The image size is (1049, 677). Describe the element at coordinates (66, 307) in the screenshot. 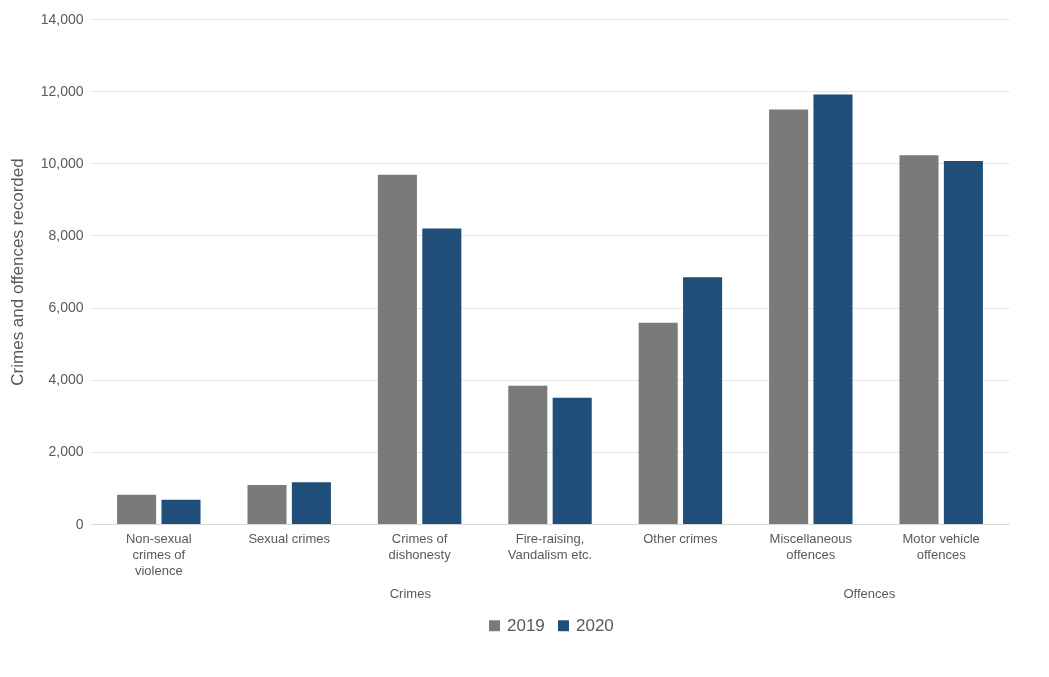

I see `y-tick-label: 6,000` at that location.